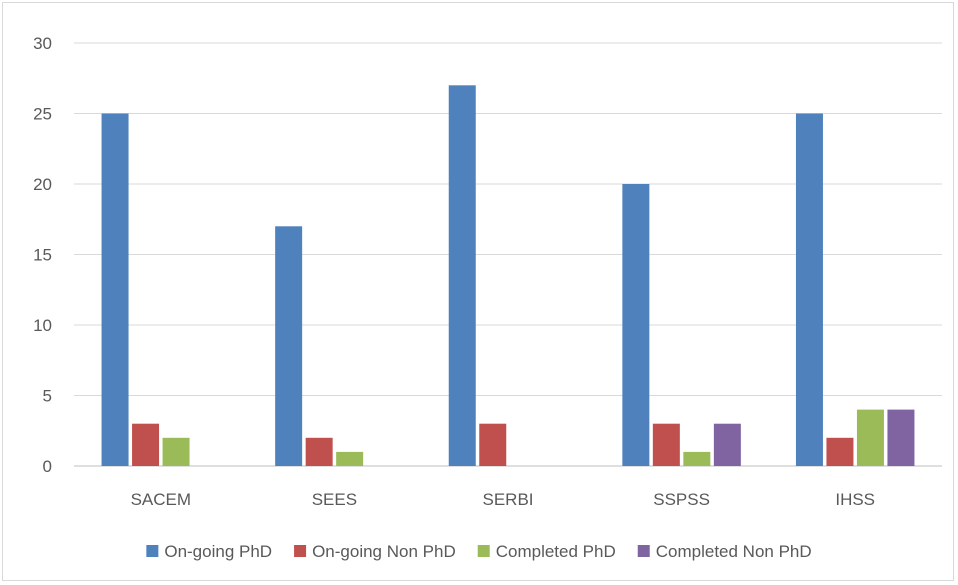  I want to click on y-tick-label: 15, so click(42, 255).